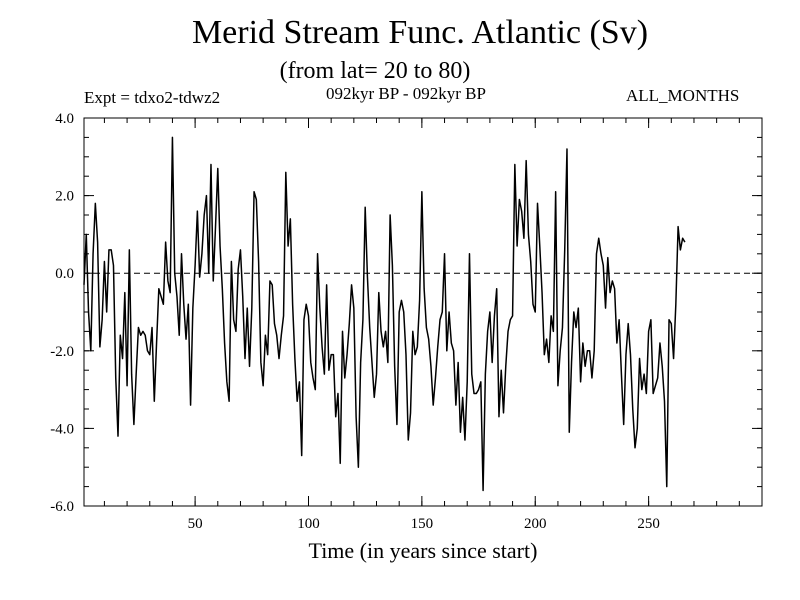 The width and height of the screenshot is (800, 600). Describe the element at coordinates (648, 524) in the screenshot. I see `x-tick-label: 250` at that location.